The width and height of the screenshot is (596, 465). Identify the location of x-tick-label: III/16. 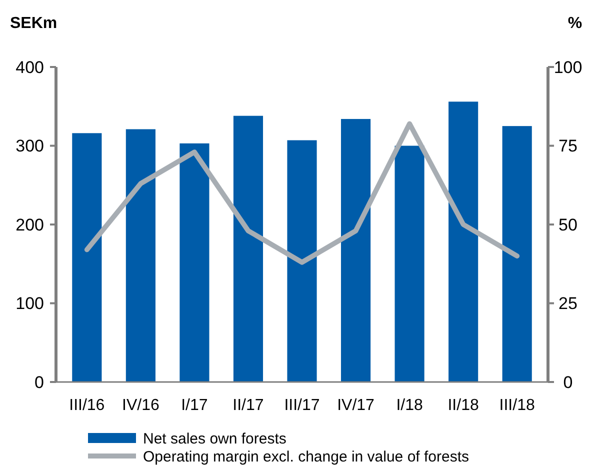
(87, 405).